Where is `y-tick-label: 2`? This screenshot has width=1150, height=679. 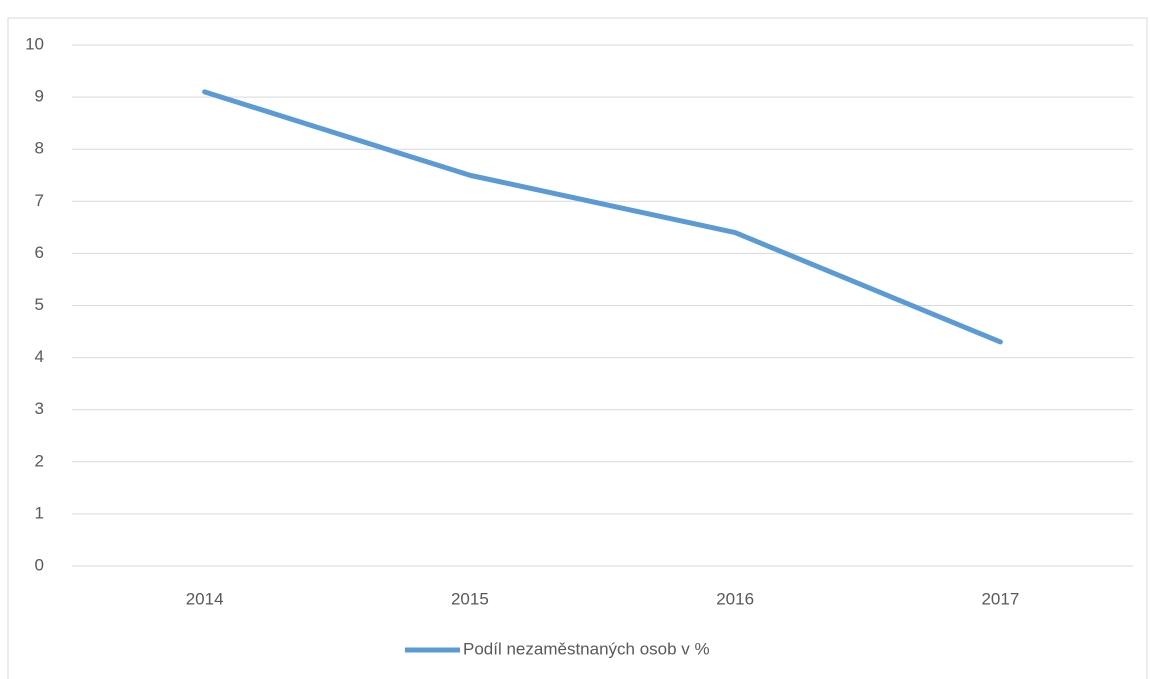 y-tick-label: 2 is located at coordinates (39, 460).